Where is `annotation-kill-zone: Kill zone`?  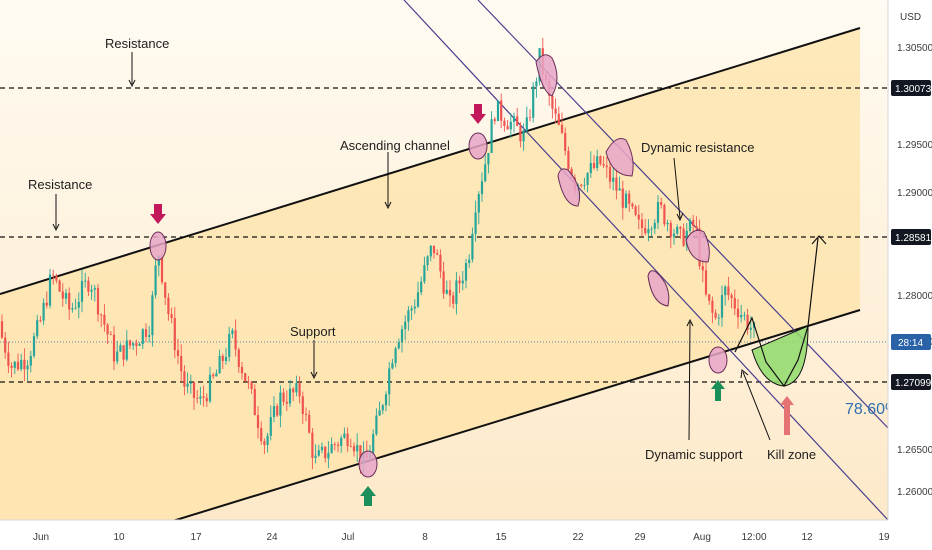 annotation-kill-zone: Kill zone is located at coordinates (791, 454).